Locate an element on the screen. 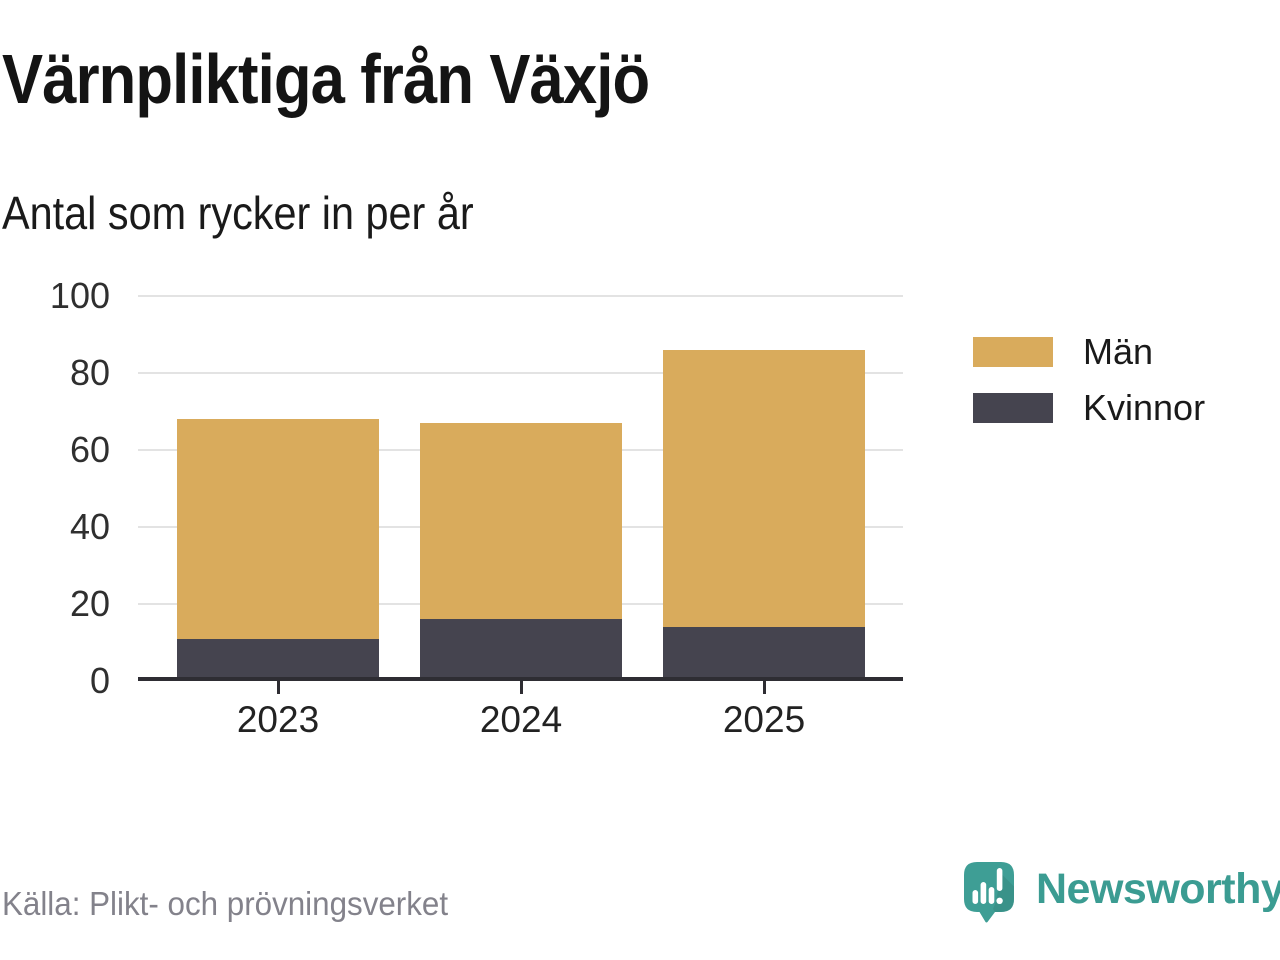  stacked-bar-2023 is located at coordinates (278, 550).